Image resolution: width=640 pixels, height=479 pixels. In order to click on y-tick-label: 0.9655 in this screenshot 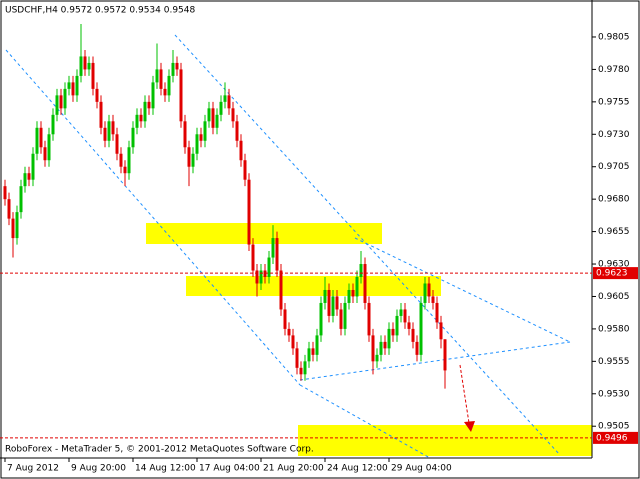, I will do `click(614, 232)`.